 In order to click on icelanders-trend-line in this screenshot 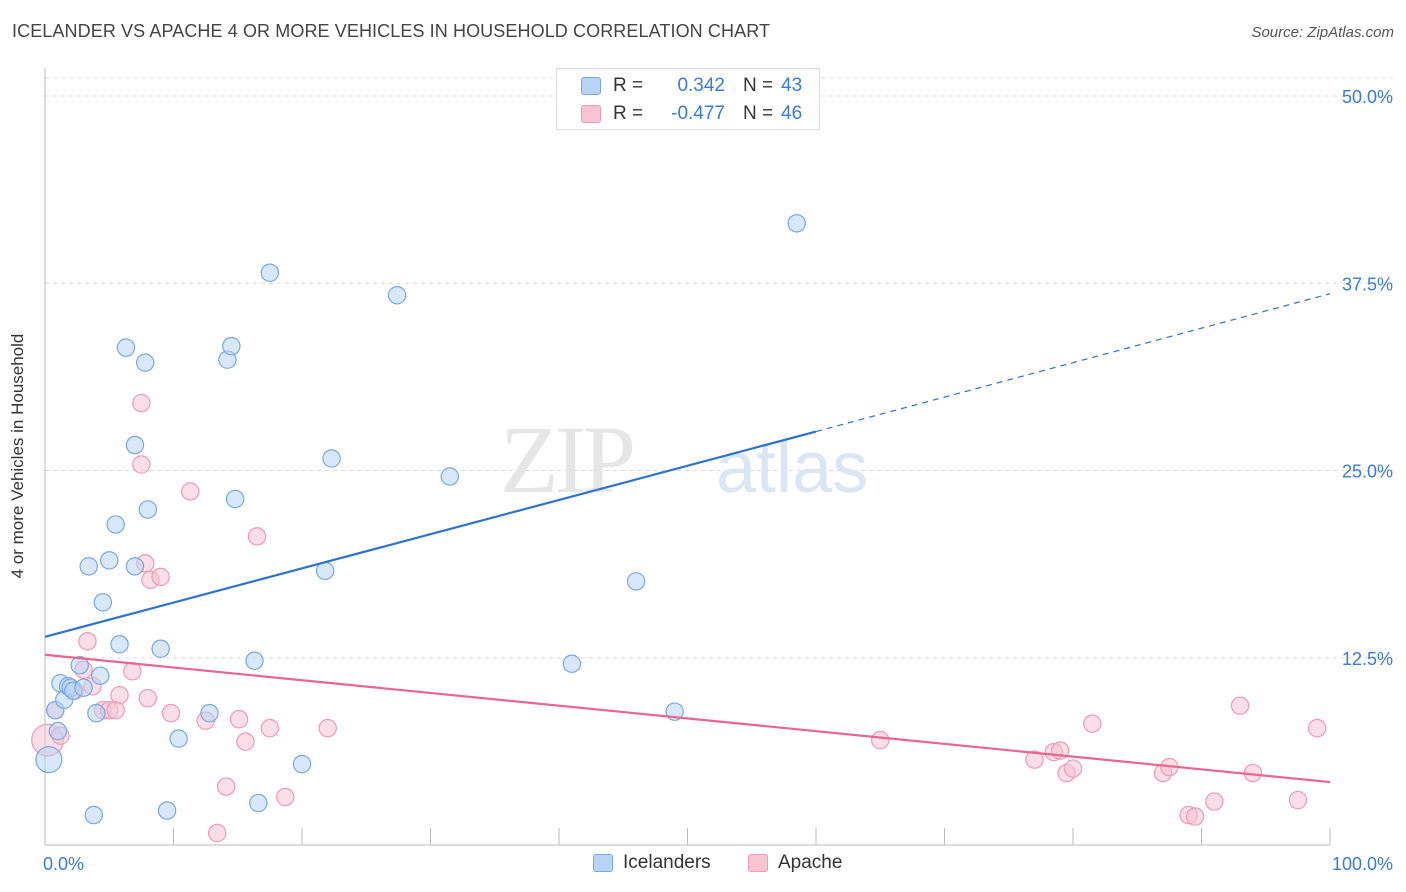, I will do `click(430, 534)`.